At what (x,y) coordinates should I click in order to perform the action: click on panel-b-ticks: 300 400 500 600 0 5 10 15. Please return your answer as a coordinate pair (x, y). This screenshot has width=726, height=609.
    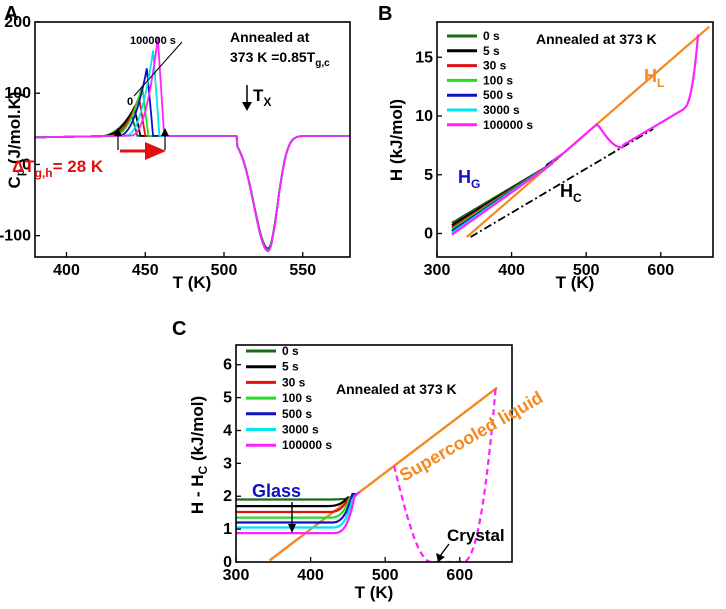
    Looking at the image, I should click on (544, 164).